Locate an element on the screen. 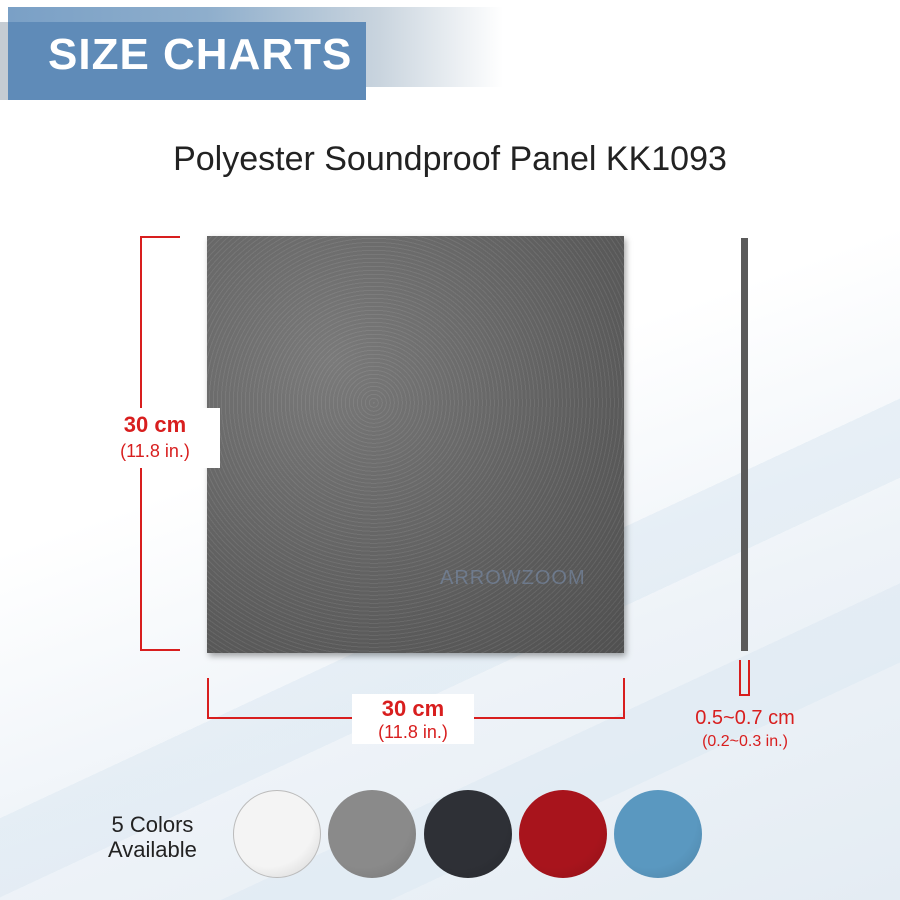 This screenshot has height=900, width=900. width-imperial: (11.8 in.) is located at coordinates (413, 732).